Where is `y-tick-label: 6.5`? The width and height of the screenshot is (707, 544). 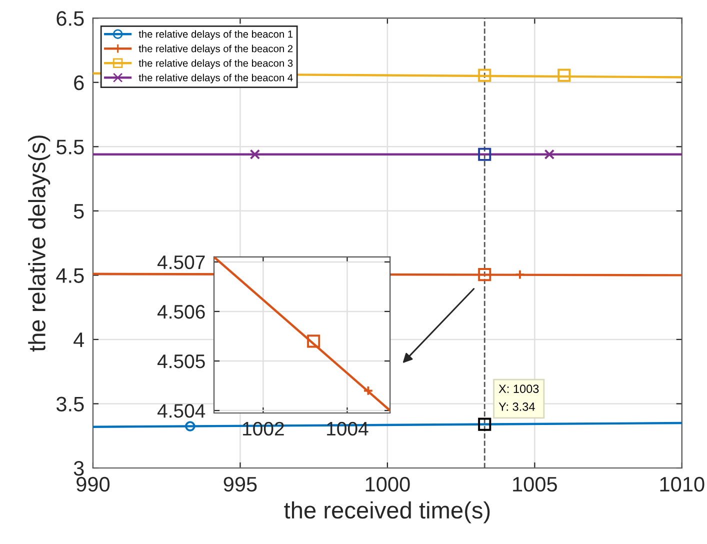 y-tick-label: 6.5 is located at coordinates (70, 18).